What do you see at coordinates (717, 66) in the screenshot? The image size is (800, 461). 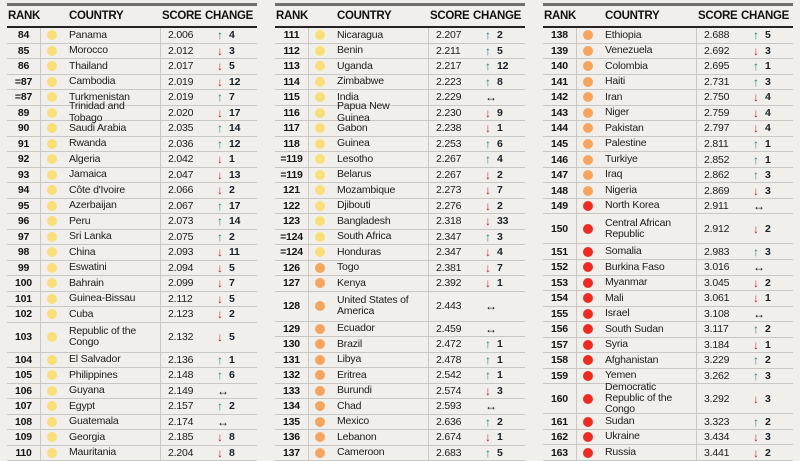 I see `score-value: 2.695` at bounding box center [717, 66].